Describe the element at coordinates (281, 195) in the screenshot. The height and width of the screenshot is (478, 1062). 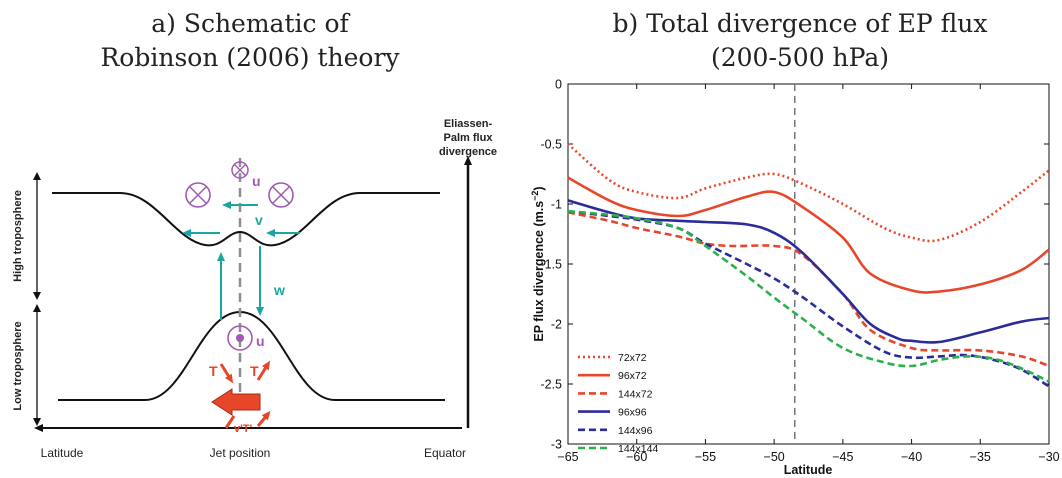
I see `eddy-into-page-right-symbol` at that location.